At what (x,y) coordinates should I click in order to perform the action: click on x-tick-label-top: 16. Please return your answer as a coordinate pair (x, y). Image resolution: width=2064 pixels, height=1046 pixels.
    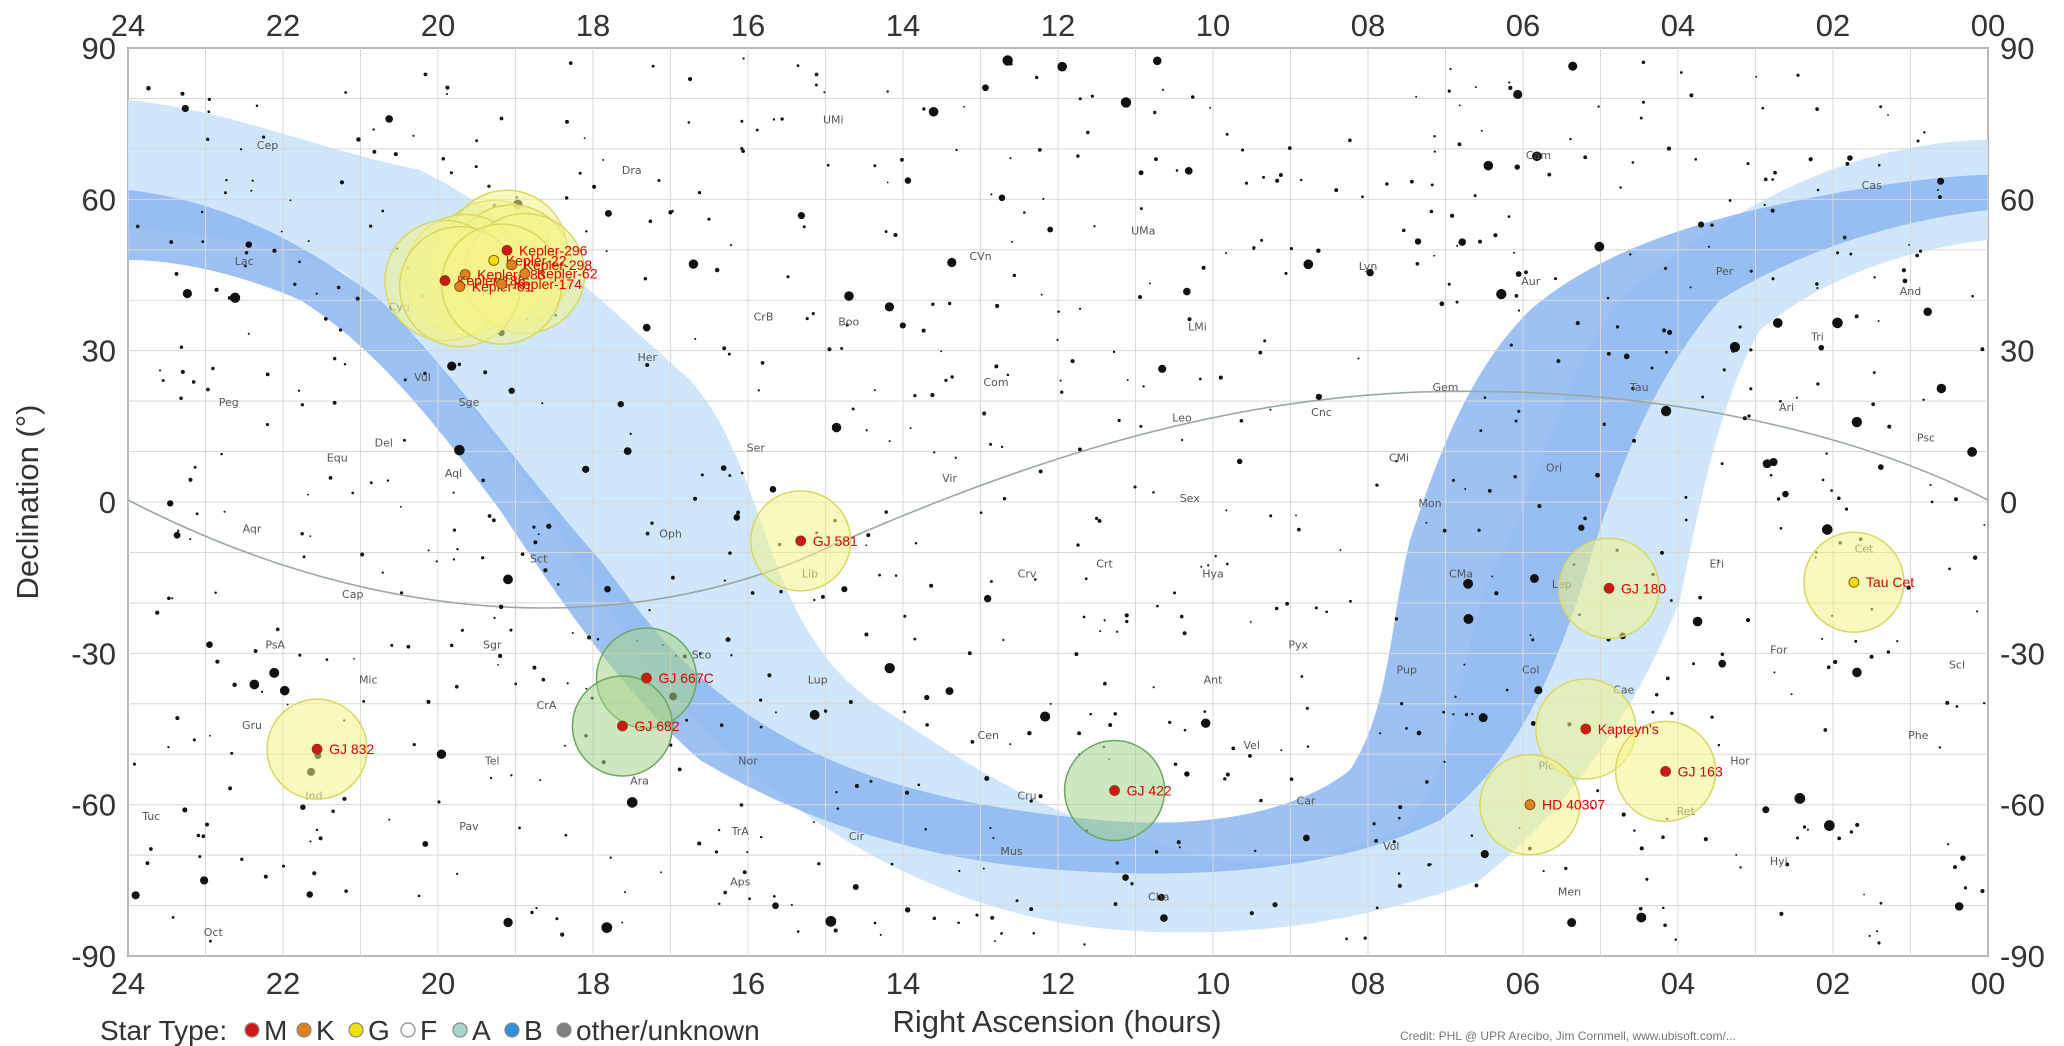
    Looking at the image, I should click on (748, 25).